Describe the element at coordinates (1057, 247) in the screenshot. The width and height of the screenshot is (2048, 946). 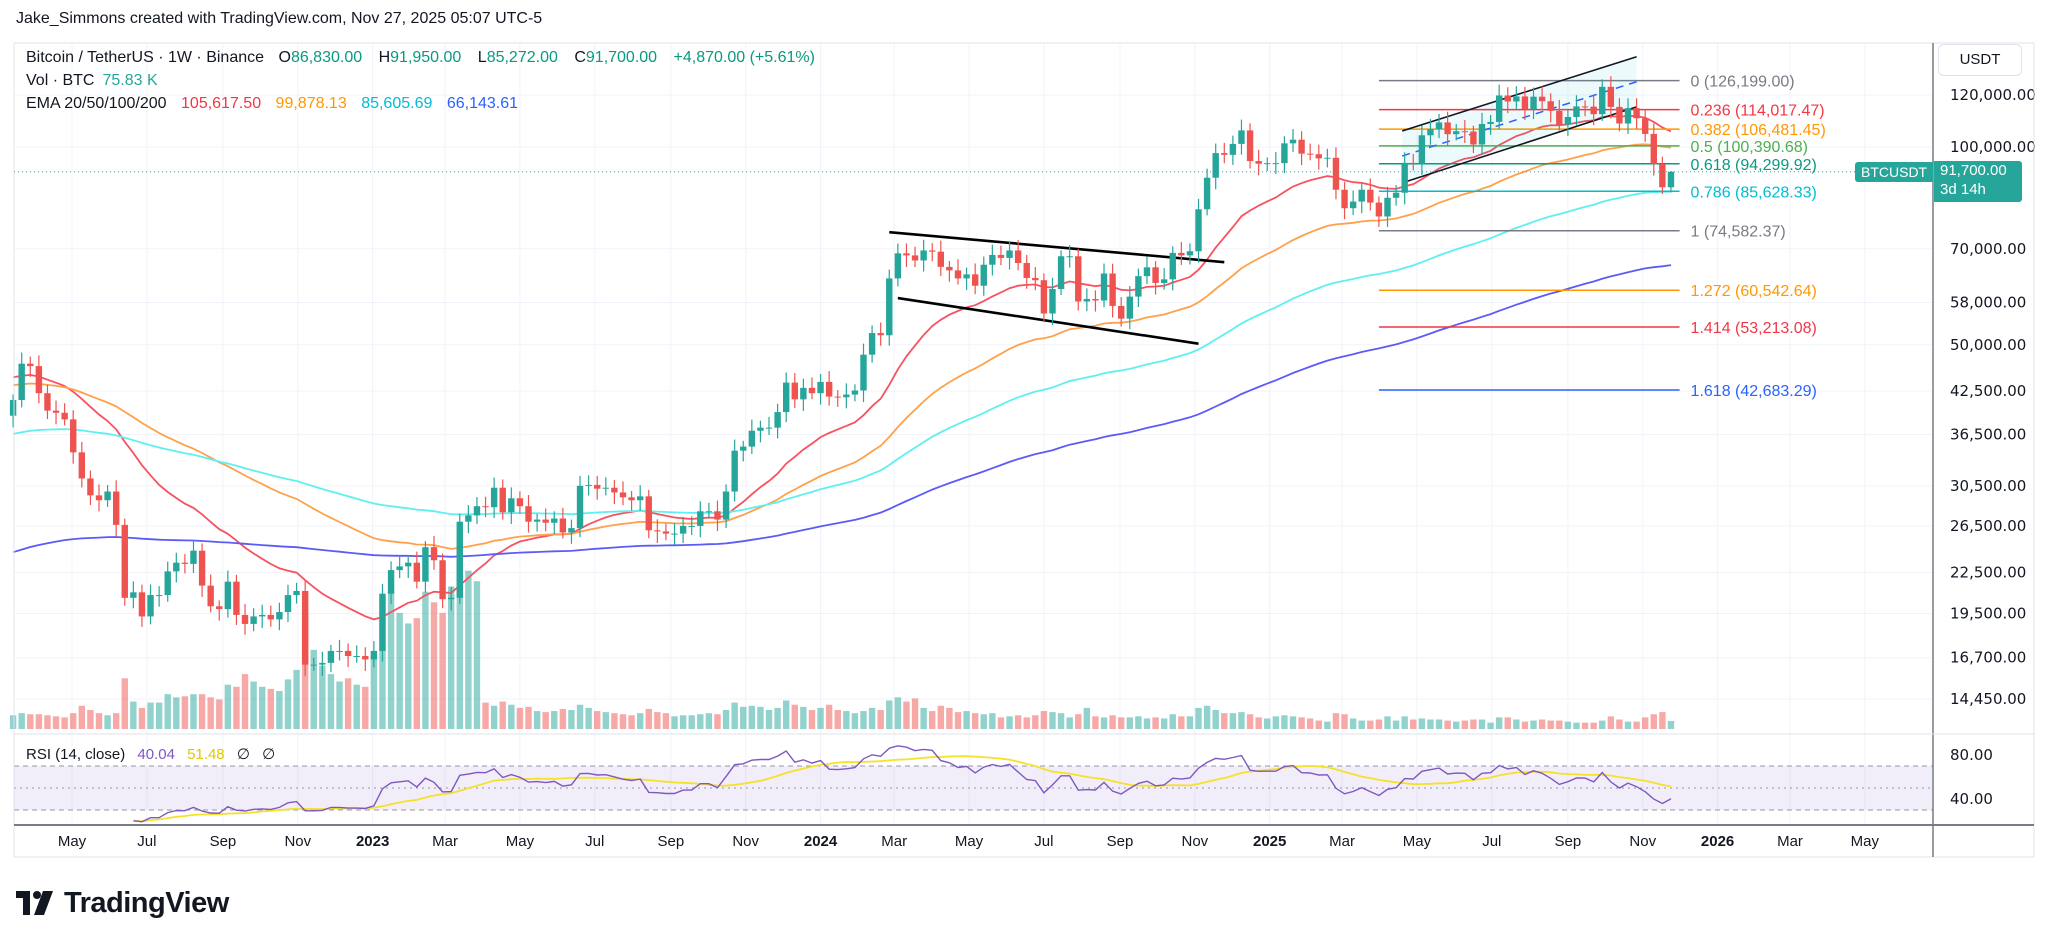
I see `wedge-upper-line` at that location.